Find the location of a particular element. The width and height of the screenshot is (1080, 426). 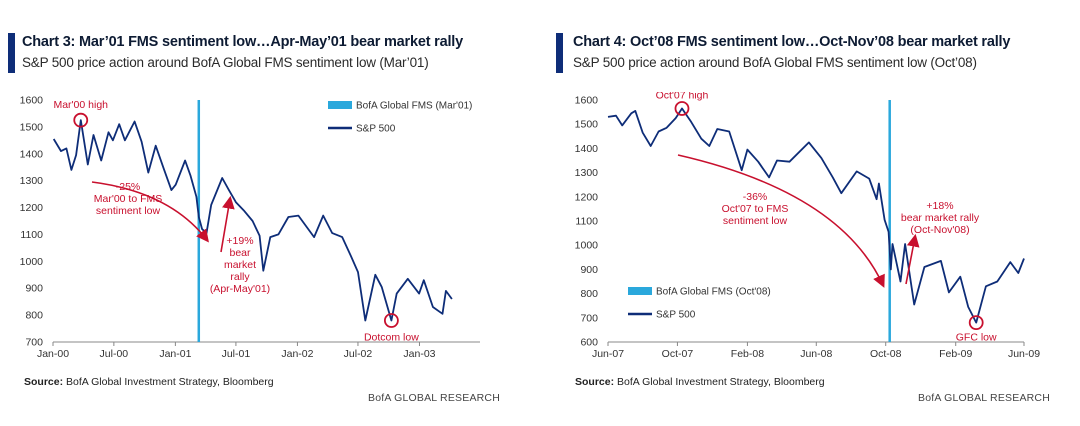

annotation-label: Mar'00 high is located at coordinates (80, 105).